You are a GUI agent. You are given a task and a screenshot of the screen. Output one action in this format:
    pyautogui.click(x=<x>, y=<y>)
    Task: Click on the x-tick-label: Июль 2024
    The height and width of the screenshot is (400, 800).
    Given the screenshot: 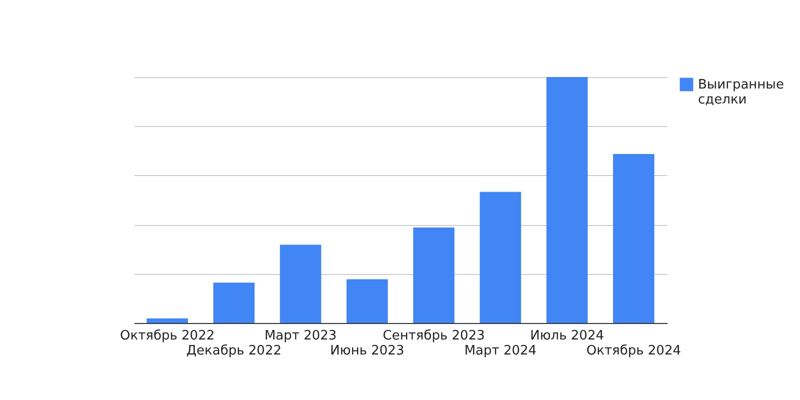 What is the action you would take?
    pyautogui.click(x=567, y=336)
    